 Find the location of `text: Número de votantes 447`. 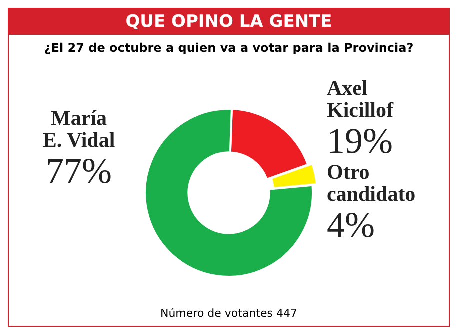

text: Número de votantes 447 is located at coordinates (228, 314).